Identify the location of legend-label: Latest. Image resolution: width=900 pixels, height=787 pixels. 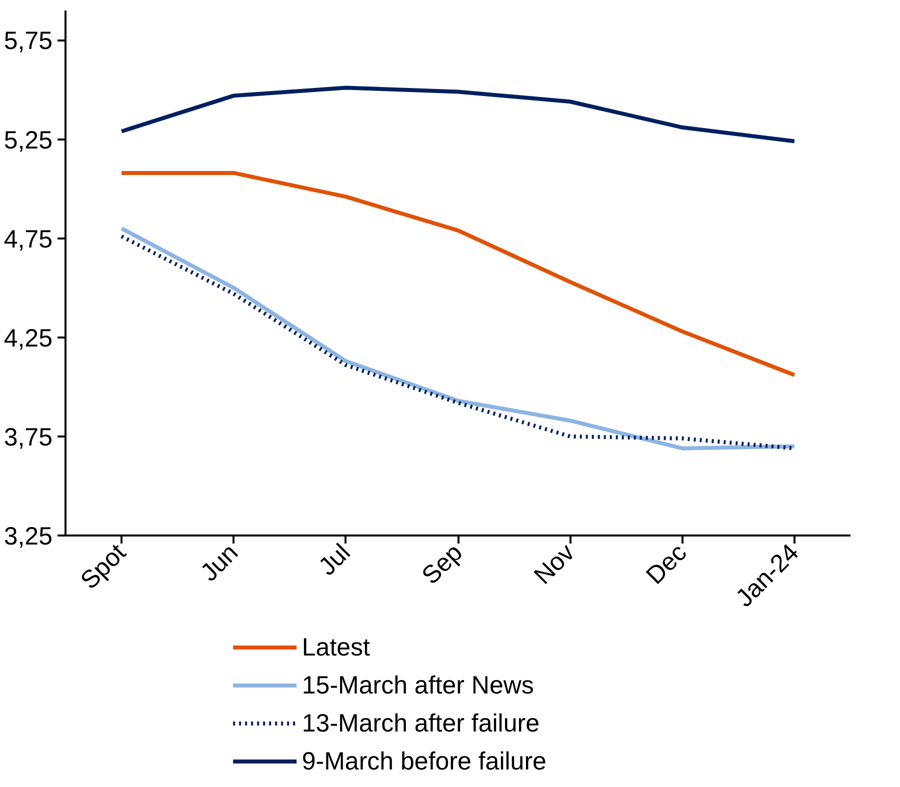
(336, 648).